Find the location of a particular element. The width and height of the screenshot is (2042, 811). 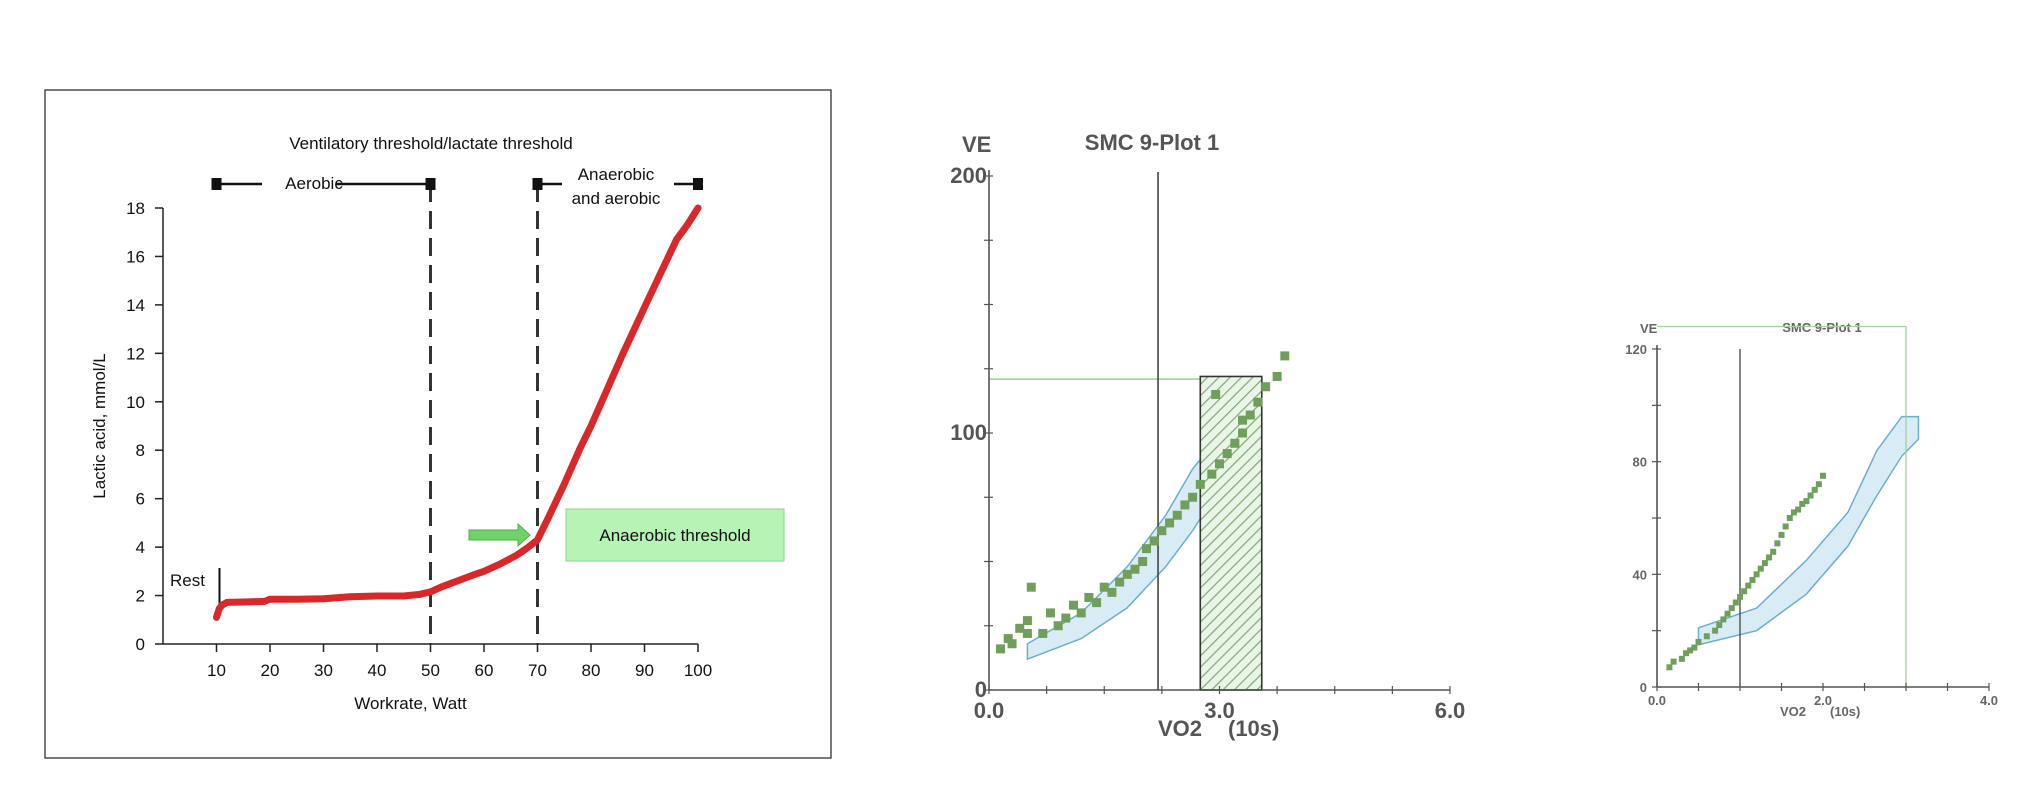

y-tick-label: 14 is located at coordinates (135, 305).